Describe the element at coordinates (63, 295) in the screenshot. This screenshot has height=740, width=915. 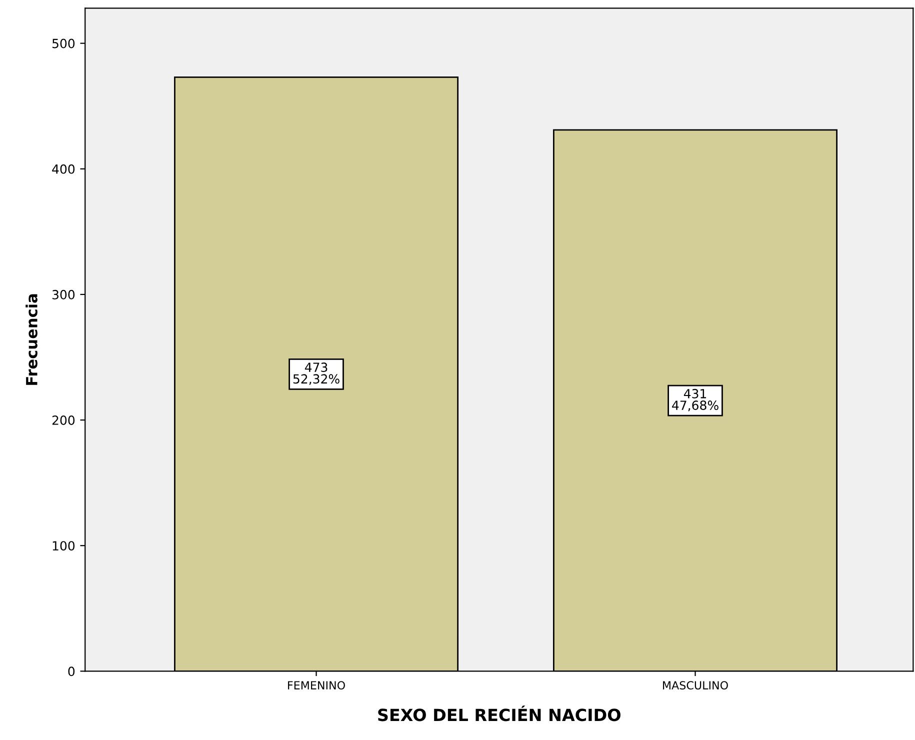
I see `y-tick-label: 300` at that location.